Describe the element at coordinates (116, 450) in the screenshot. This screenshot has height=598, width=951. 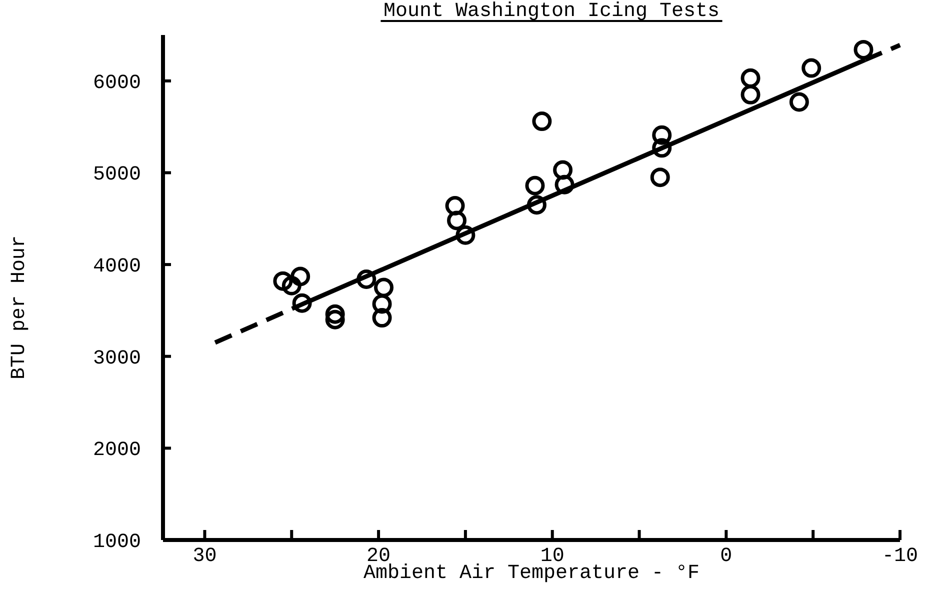
I see `y-tick-label: 2000` at that location.